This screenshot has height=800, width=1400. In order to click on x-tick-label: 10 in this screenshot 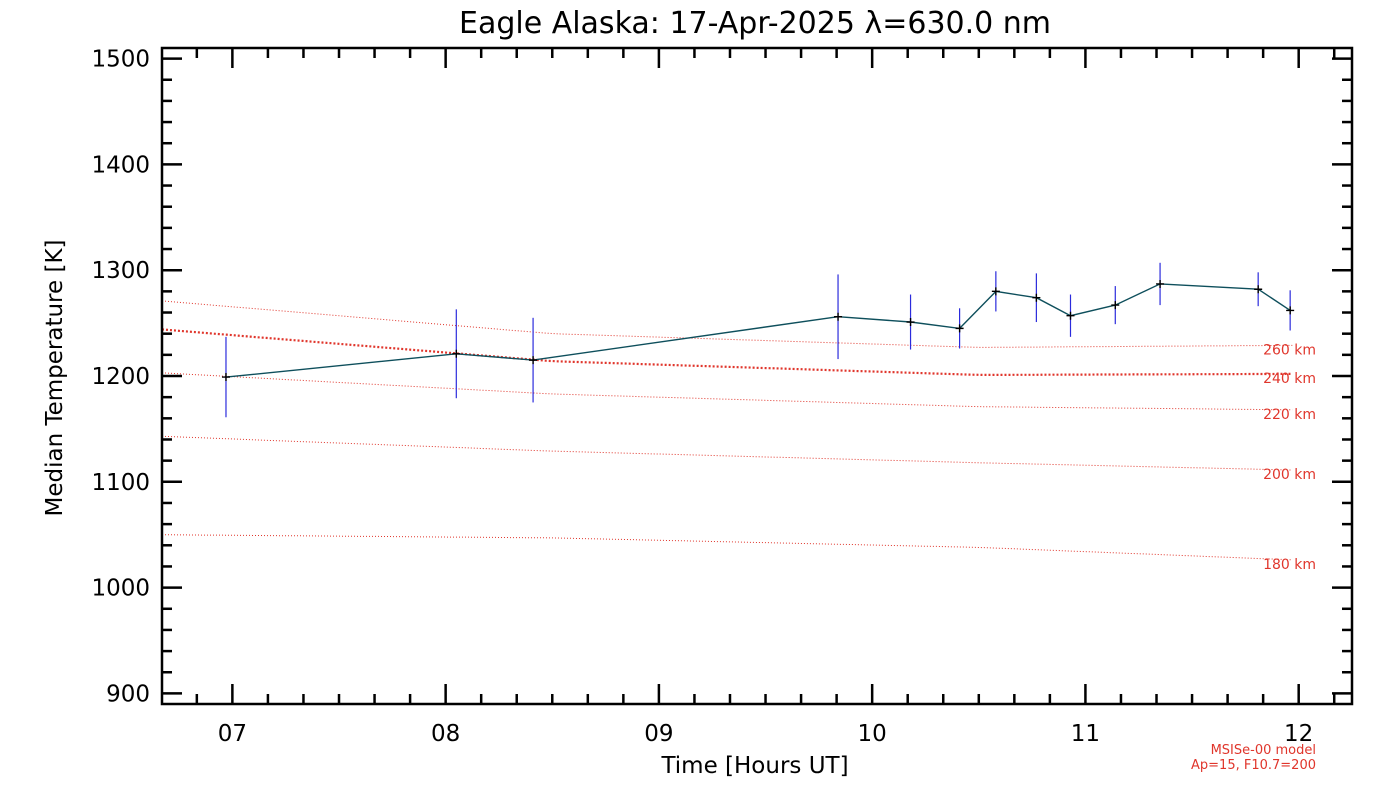, I will do `click(872, 734)`.